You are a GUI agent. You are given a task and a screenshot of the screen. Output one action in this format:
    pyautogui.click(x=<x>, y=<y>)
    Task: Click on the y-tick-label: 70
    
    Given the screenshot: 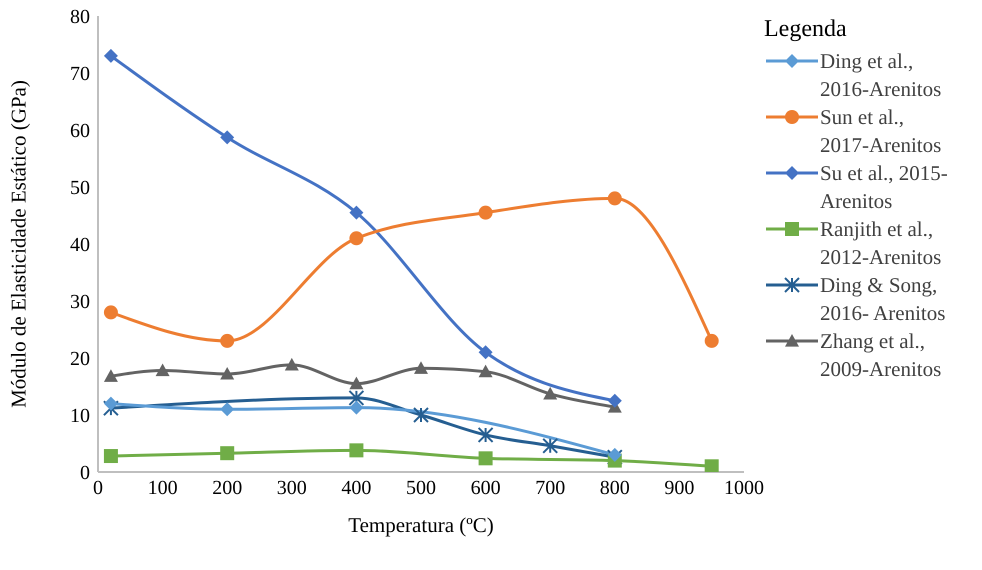 What is the action you would take?
    pyautogui.click(x=80, y=74)
    